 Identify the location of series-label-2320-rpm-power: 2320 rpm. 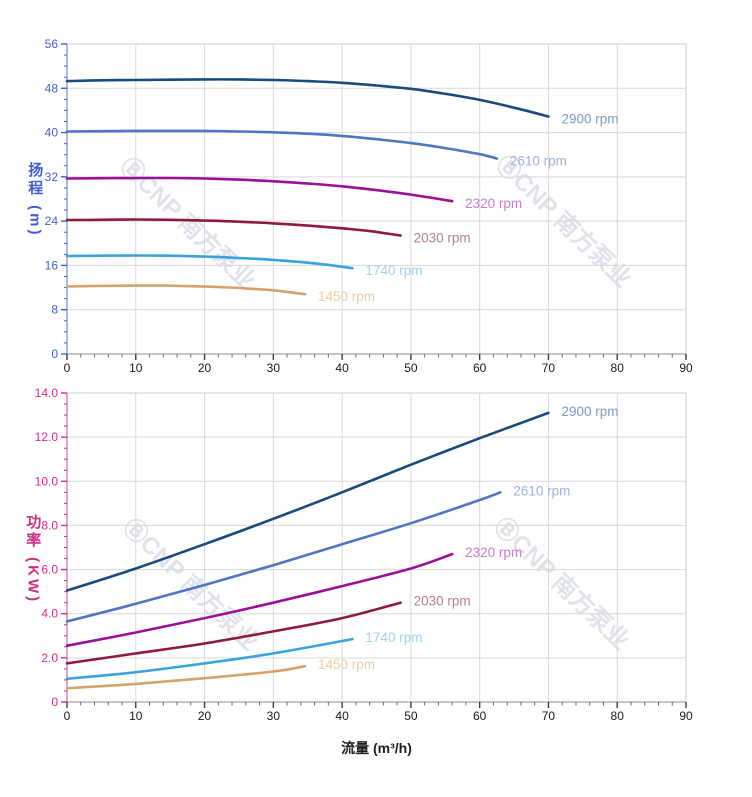
(493, 552).